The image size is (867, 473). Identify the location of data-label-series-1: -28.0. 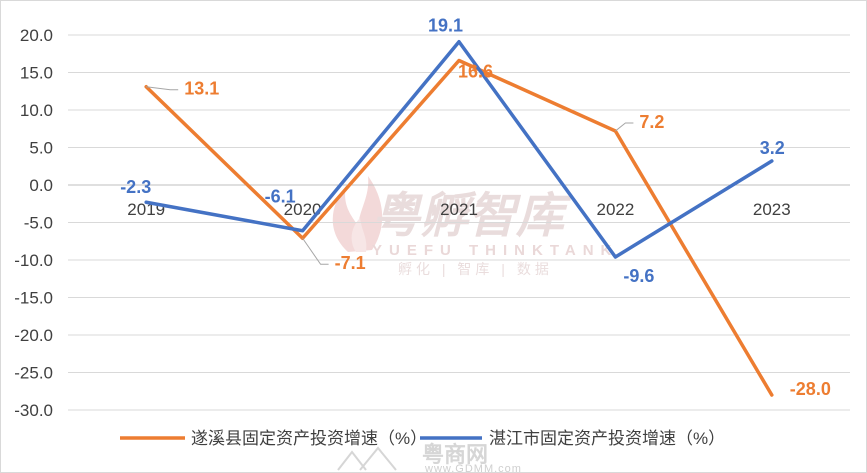
(810, 389).